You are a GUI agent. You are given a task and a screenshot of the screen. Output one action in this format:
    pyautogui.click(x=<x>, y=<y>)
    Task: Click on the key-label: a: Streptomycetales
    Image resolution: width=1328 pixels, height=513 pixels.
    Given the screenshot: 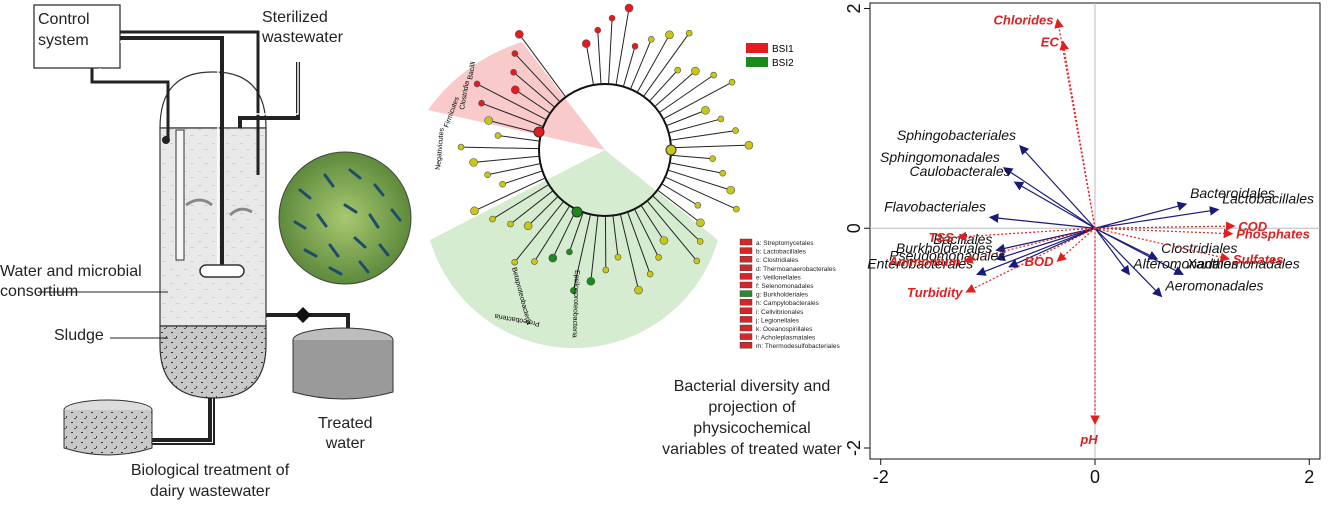 What is the action you would take?
    pyautogui.click(x=785, y=243)
    